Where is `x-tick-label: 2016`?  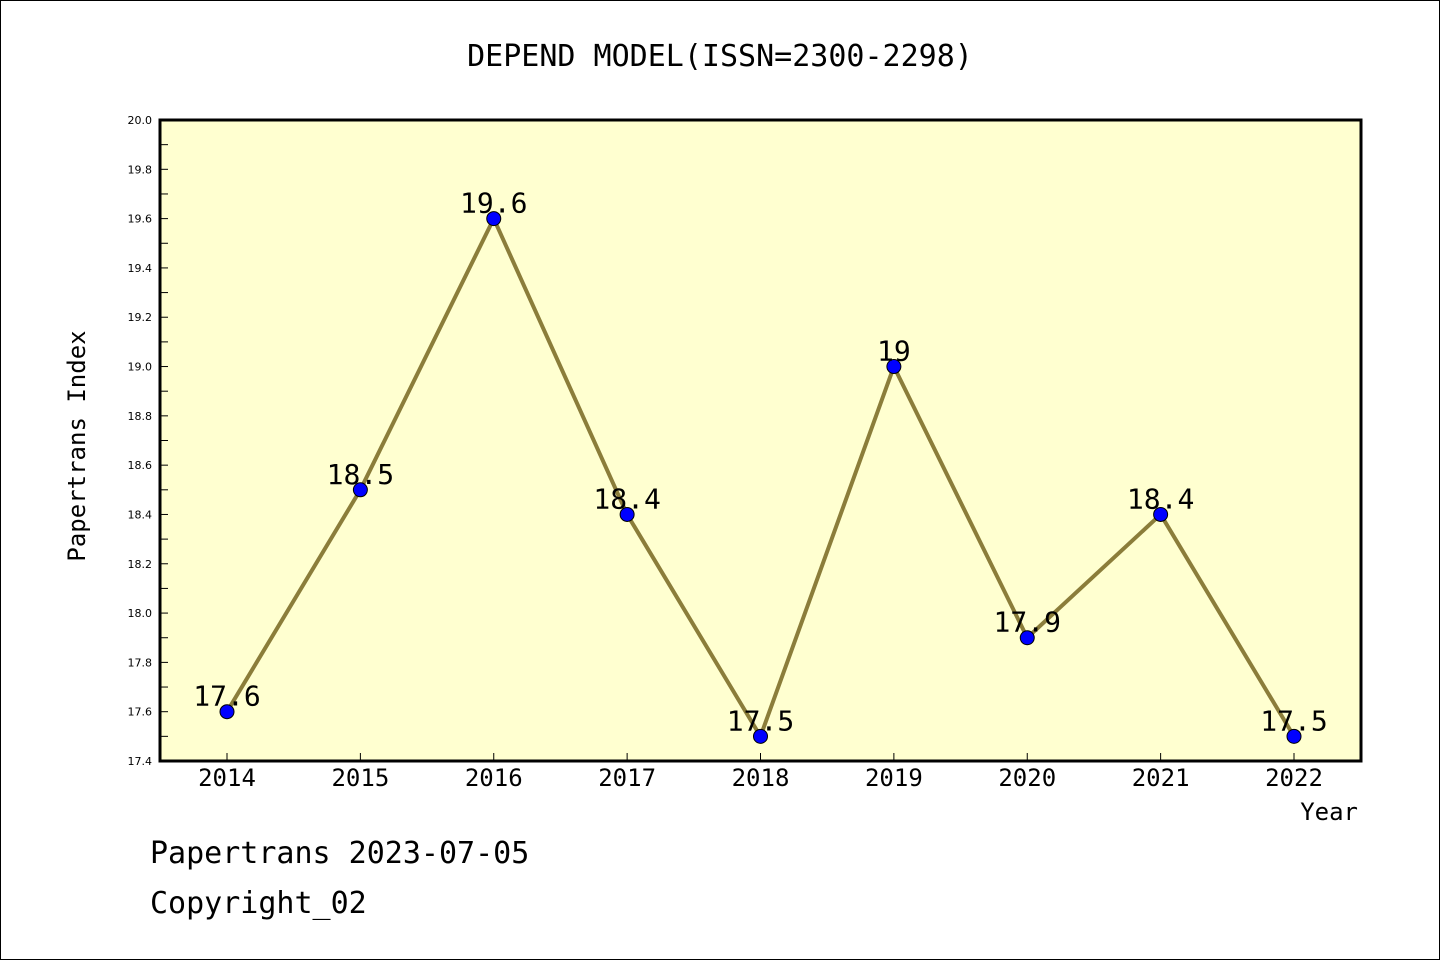
x-tick-label: 2016 is located at coordinates (494, 778).